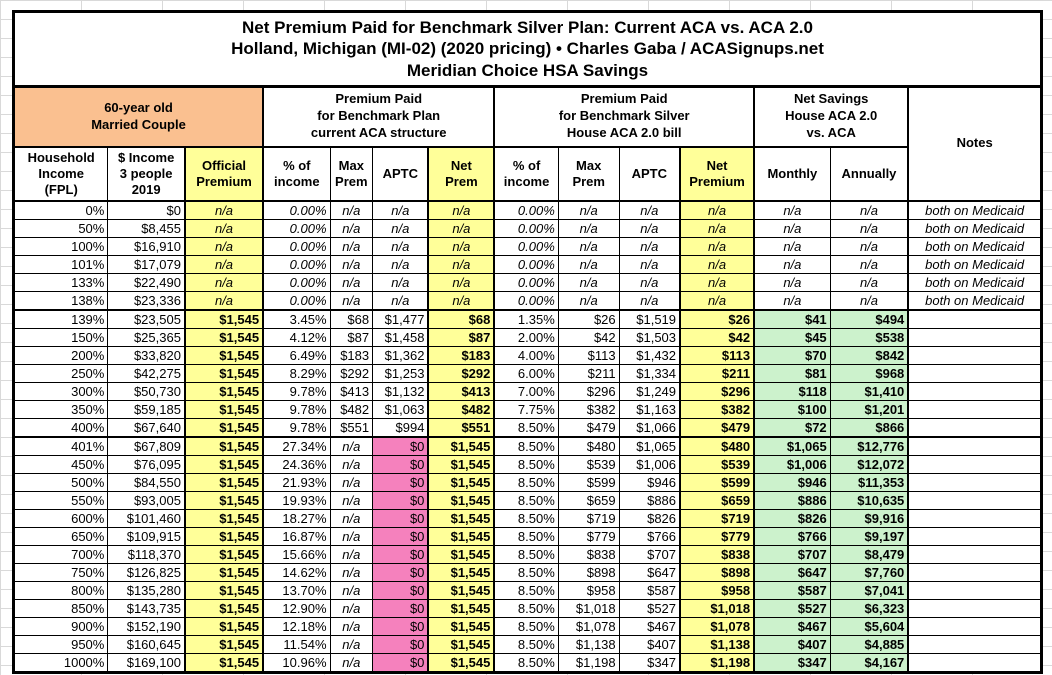  What do you see at coordinates (717, 590) in the screenshot?
I see `cell-aca20-net-premium: $958` at bounding box center [717, 590].